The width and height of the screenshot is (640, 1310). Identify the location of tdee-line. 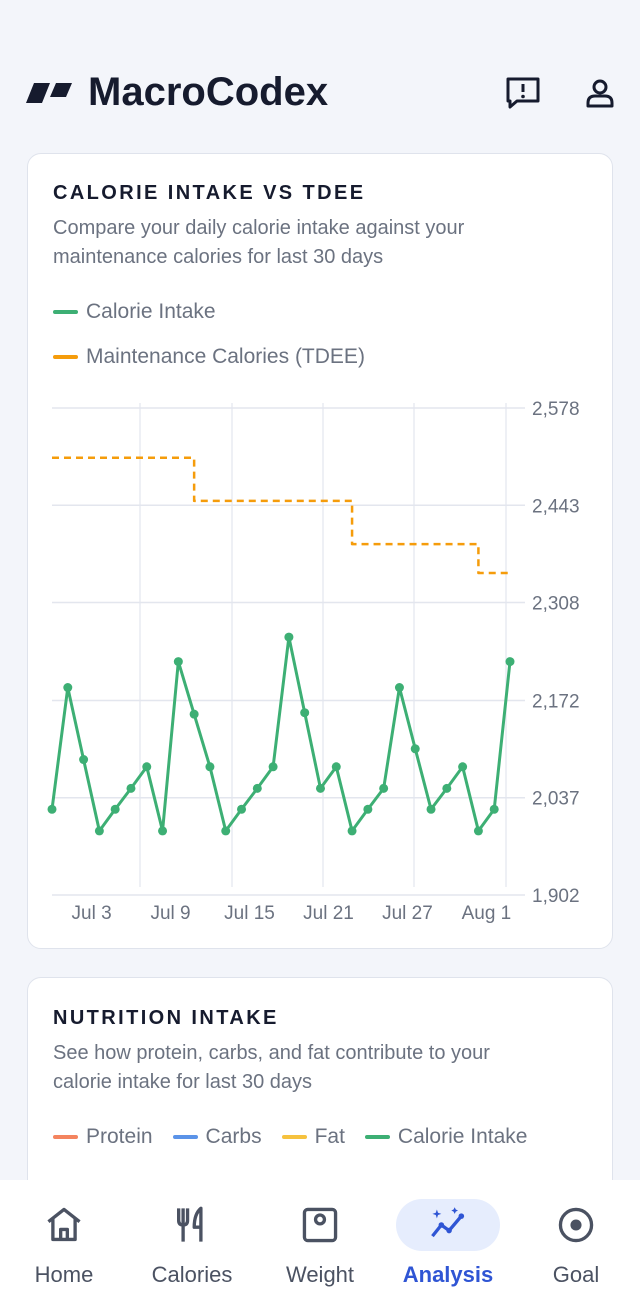
(282, 515).